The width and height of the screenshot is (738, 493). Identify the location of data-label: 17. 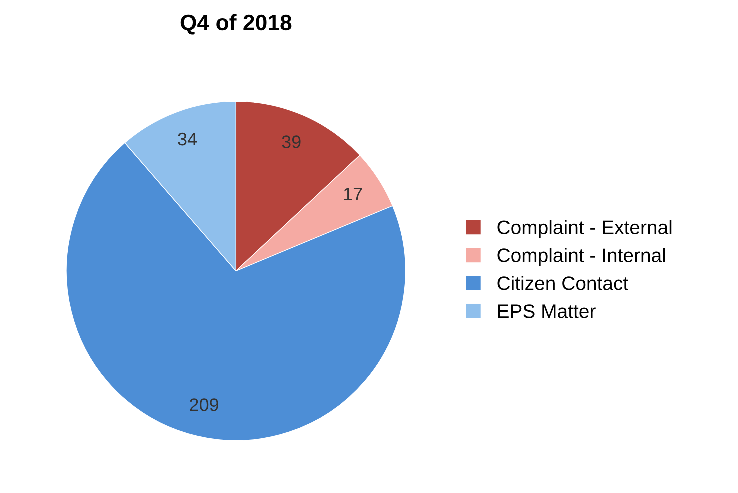
(353, 194).